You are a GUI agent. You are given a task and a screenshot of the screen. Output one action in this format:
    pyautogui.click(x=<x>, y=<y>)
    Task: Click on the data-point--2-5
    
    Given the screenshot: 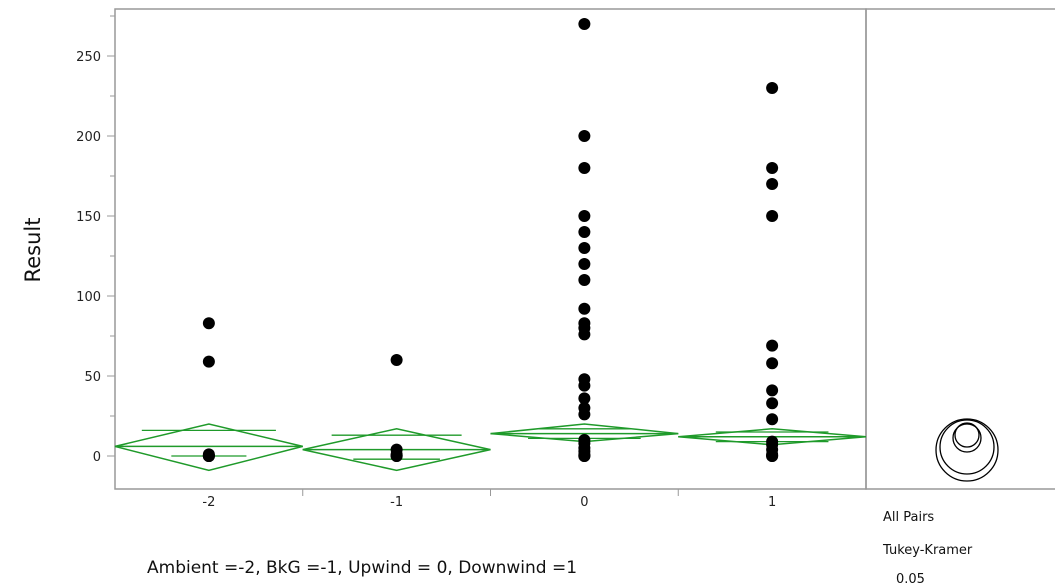 What is the action you would take?
    pyautogui.click(x=208, y=456)
    